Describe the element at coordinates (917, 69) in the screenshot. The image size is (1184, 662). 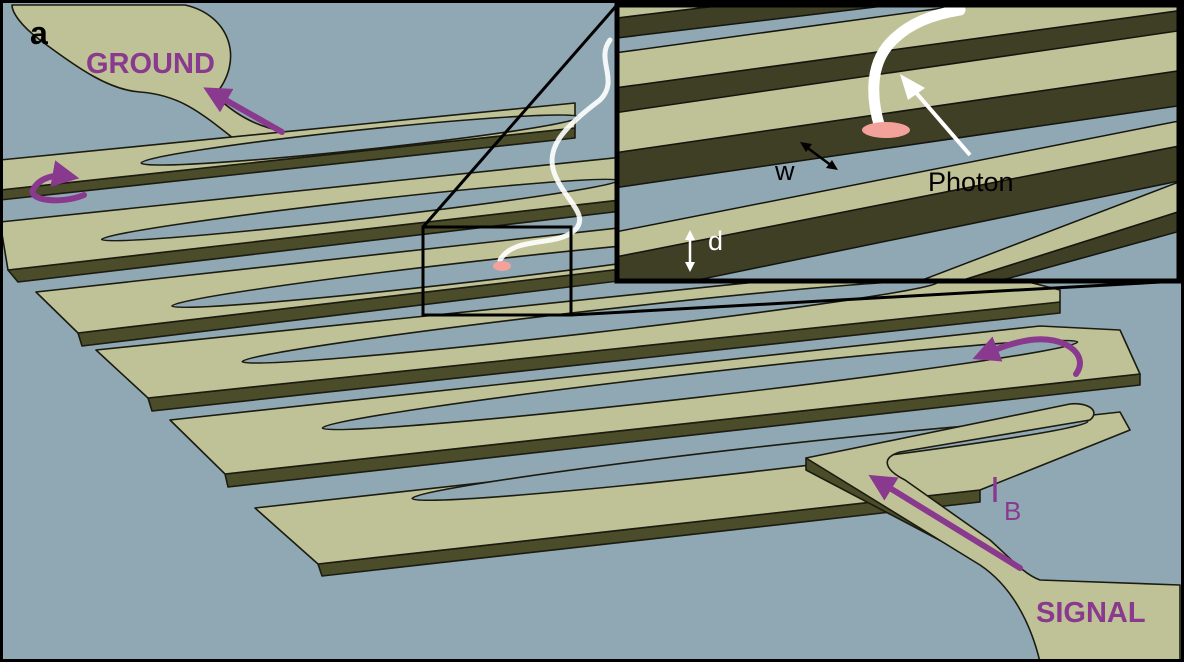
I see `inset-photon-trail` at that location.